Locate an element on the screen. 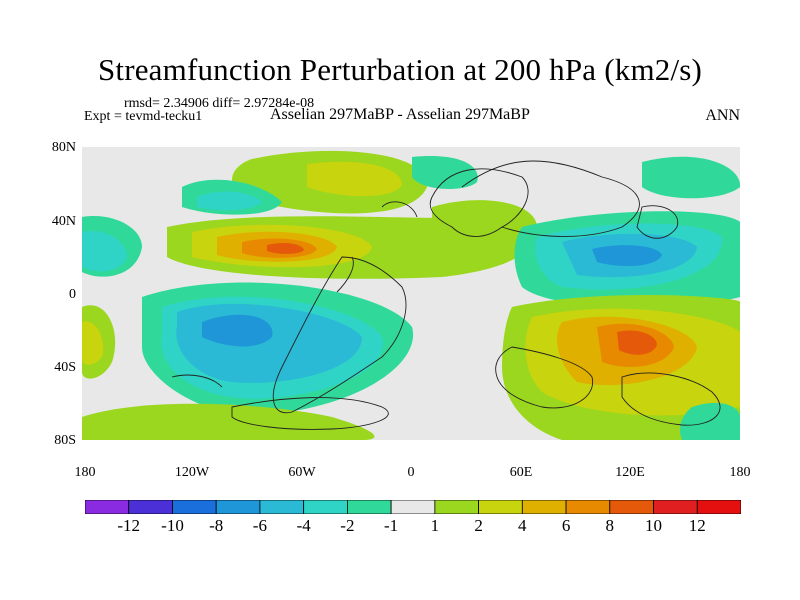  colorbar is located at coordinates (413, 507).